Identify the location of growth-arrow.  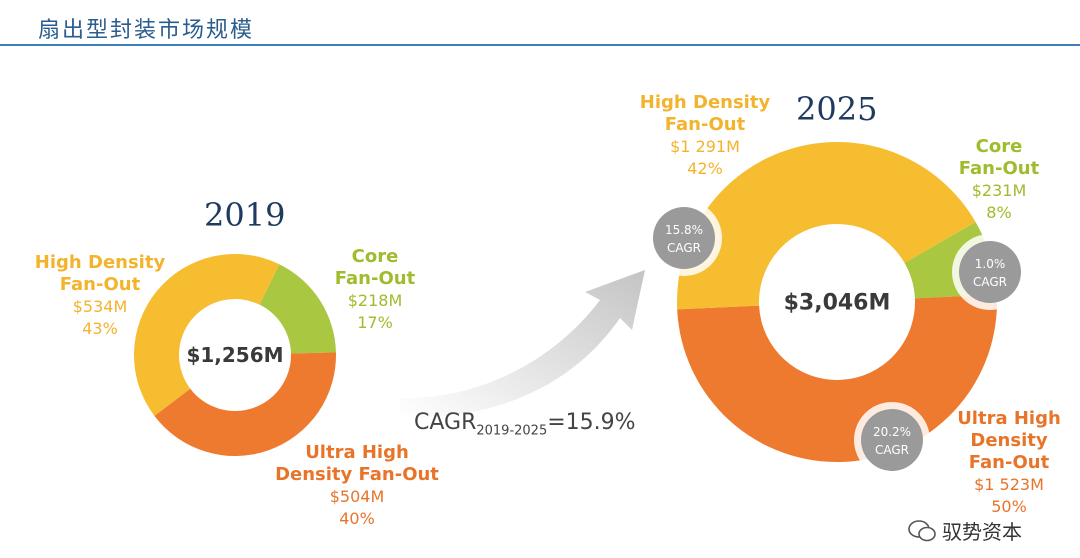
(522, 344).